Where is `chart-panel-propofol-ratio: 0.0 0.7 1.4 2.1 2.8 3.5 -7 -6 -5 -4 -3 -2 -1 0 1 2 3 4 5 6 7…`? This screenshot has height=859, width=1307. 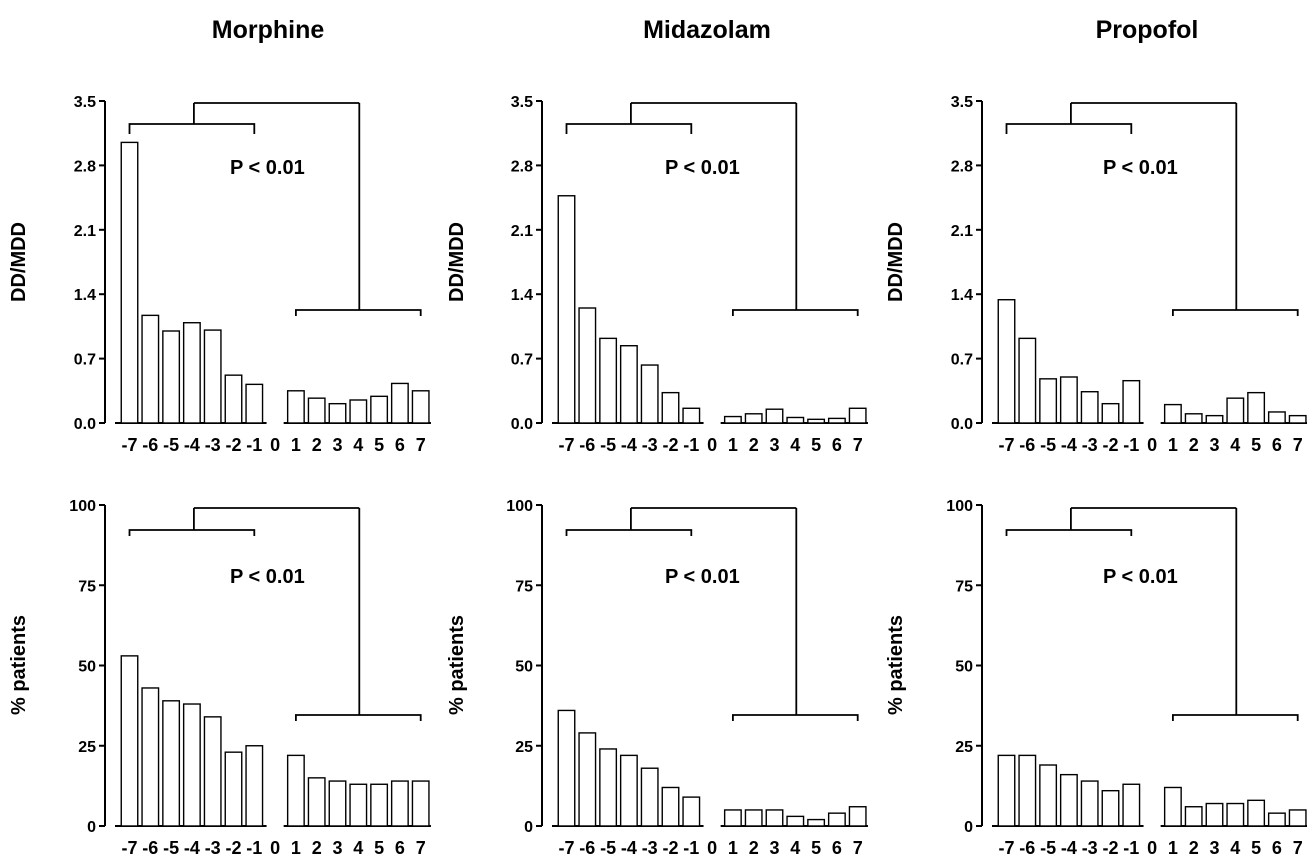 chart-panel-propofol-ratio: 0.0 0.7 1.4 2.1 2.8 3.5 -7 -6 -5 -4 -3 -2 -1 0 1 2 3 4 5 6 7… is located at coordinates (1096, 274).